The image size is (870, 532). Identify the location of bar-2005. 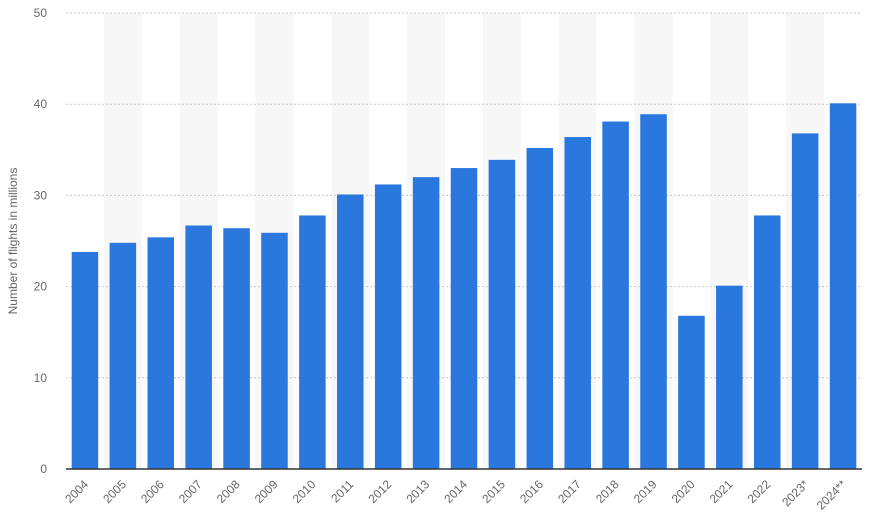
(123, 355).